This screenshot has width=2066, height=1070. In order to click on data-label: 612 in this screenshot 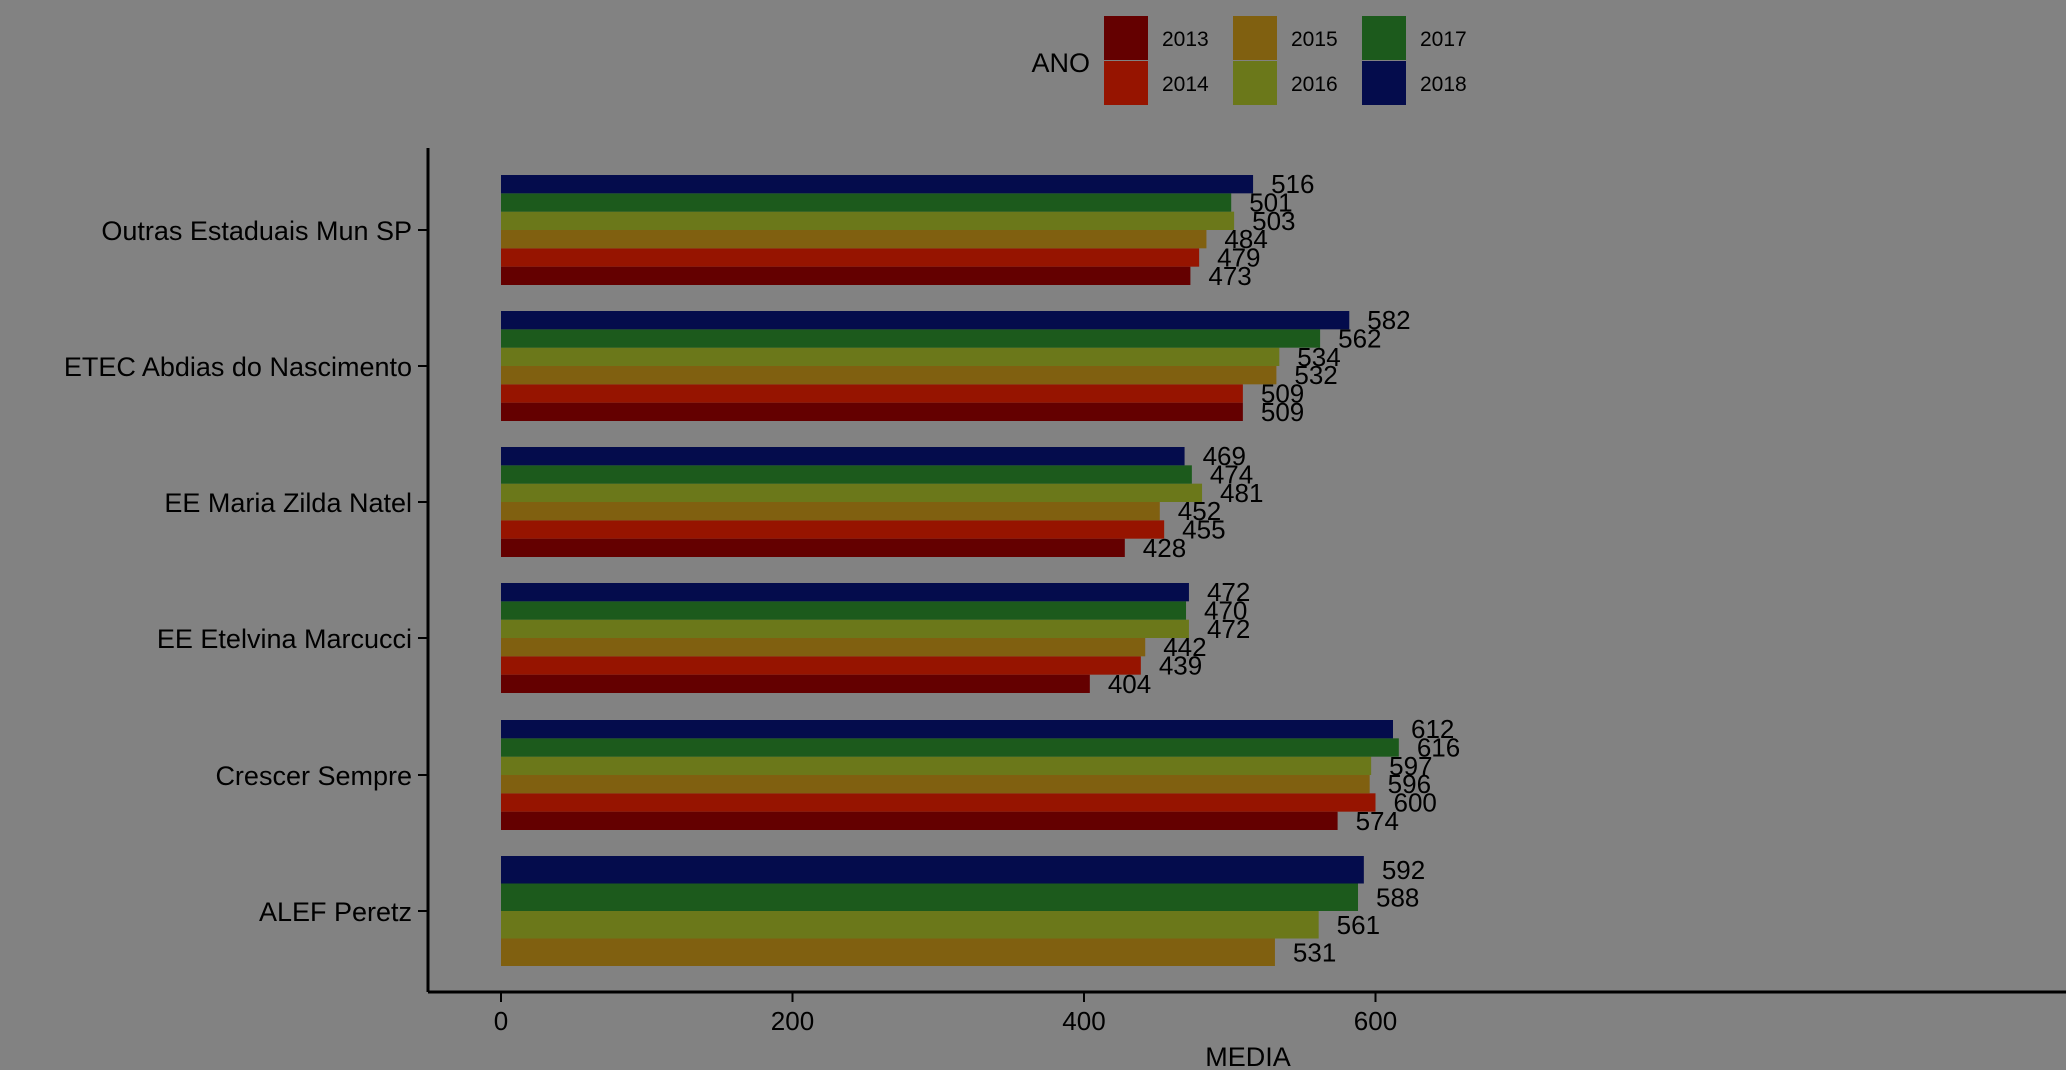, I will do `click(1432, 729)`.